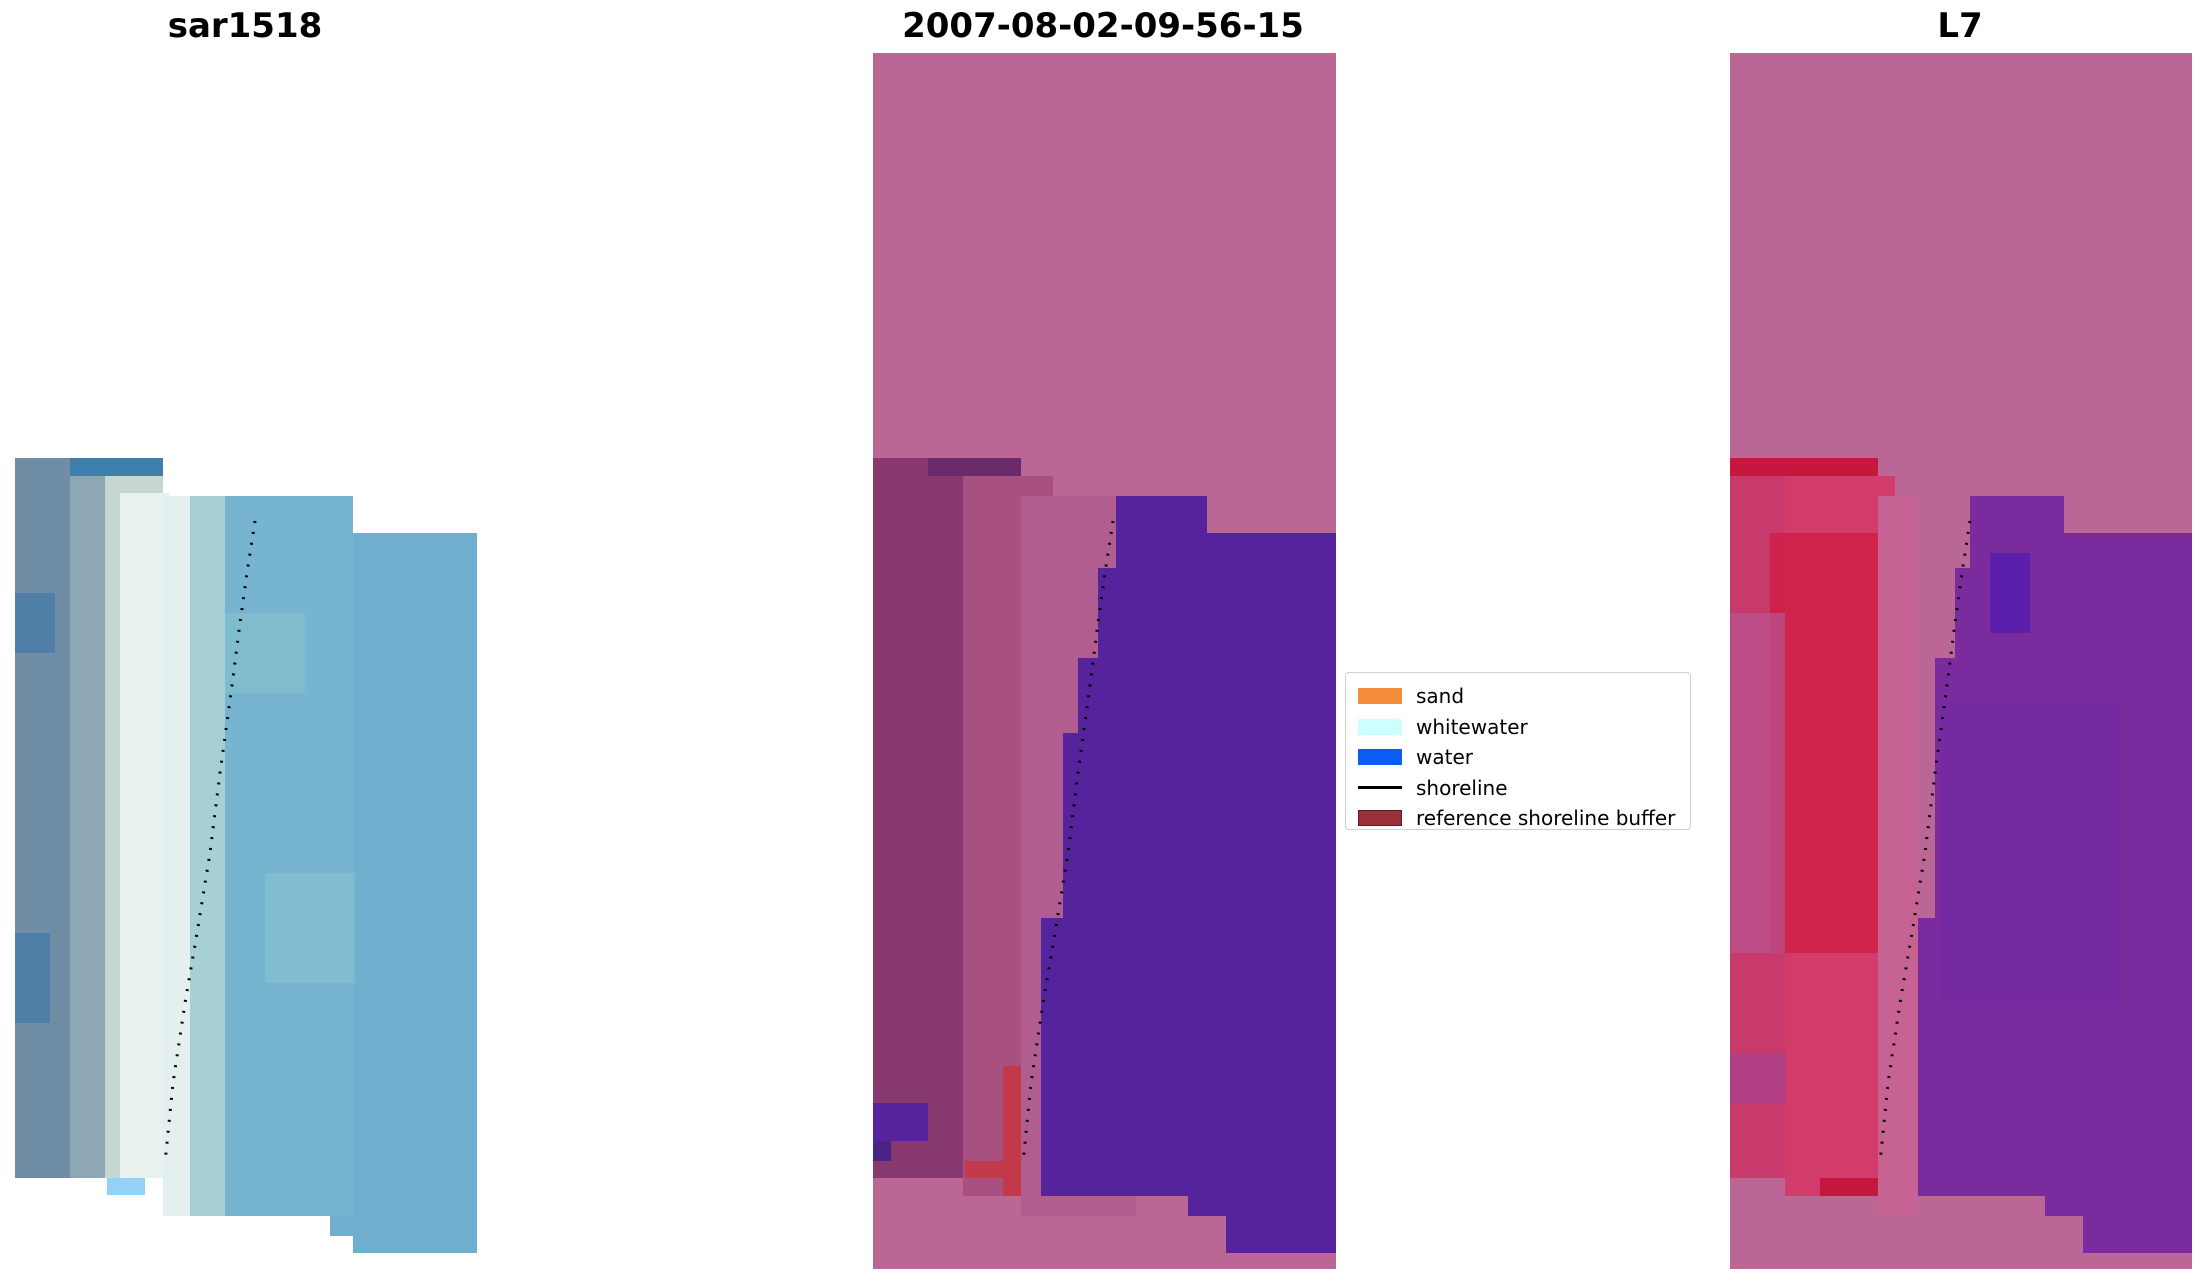 The height and width of the screenshot is (1283, 2205). Describe the element at coordinates (1440, 696) in the screenshot. I see `legend-label: sand` at that location.